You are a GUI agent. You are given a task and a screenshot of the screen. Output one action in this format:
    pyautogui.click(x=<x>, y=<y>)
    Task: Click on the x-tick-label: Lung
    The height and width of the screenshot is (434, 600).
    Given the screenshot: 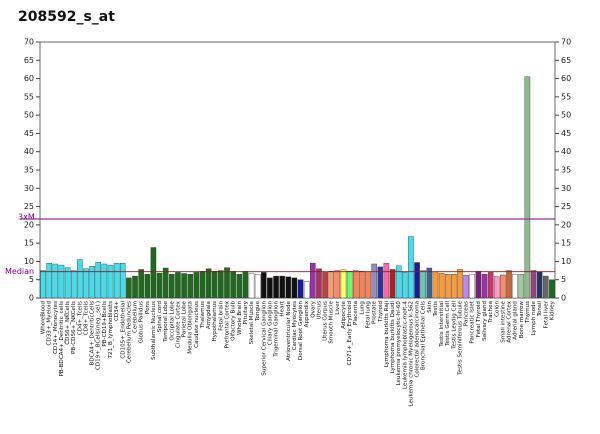 What is the action you would take?
    pyautogui.click(x=362, y=308)
    